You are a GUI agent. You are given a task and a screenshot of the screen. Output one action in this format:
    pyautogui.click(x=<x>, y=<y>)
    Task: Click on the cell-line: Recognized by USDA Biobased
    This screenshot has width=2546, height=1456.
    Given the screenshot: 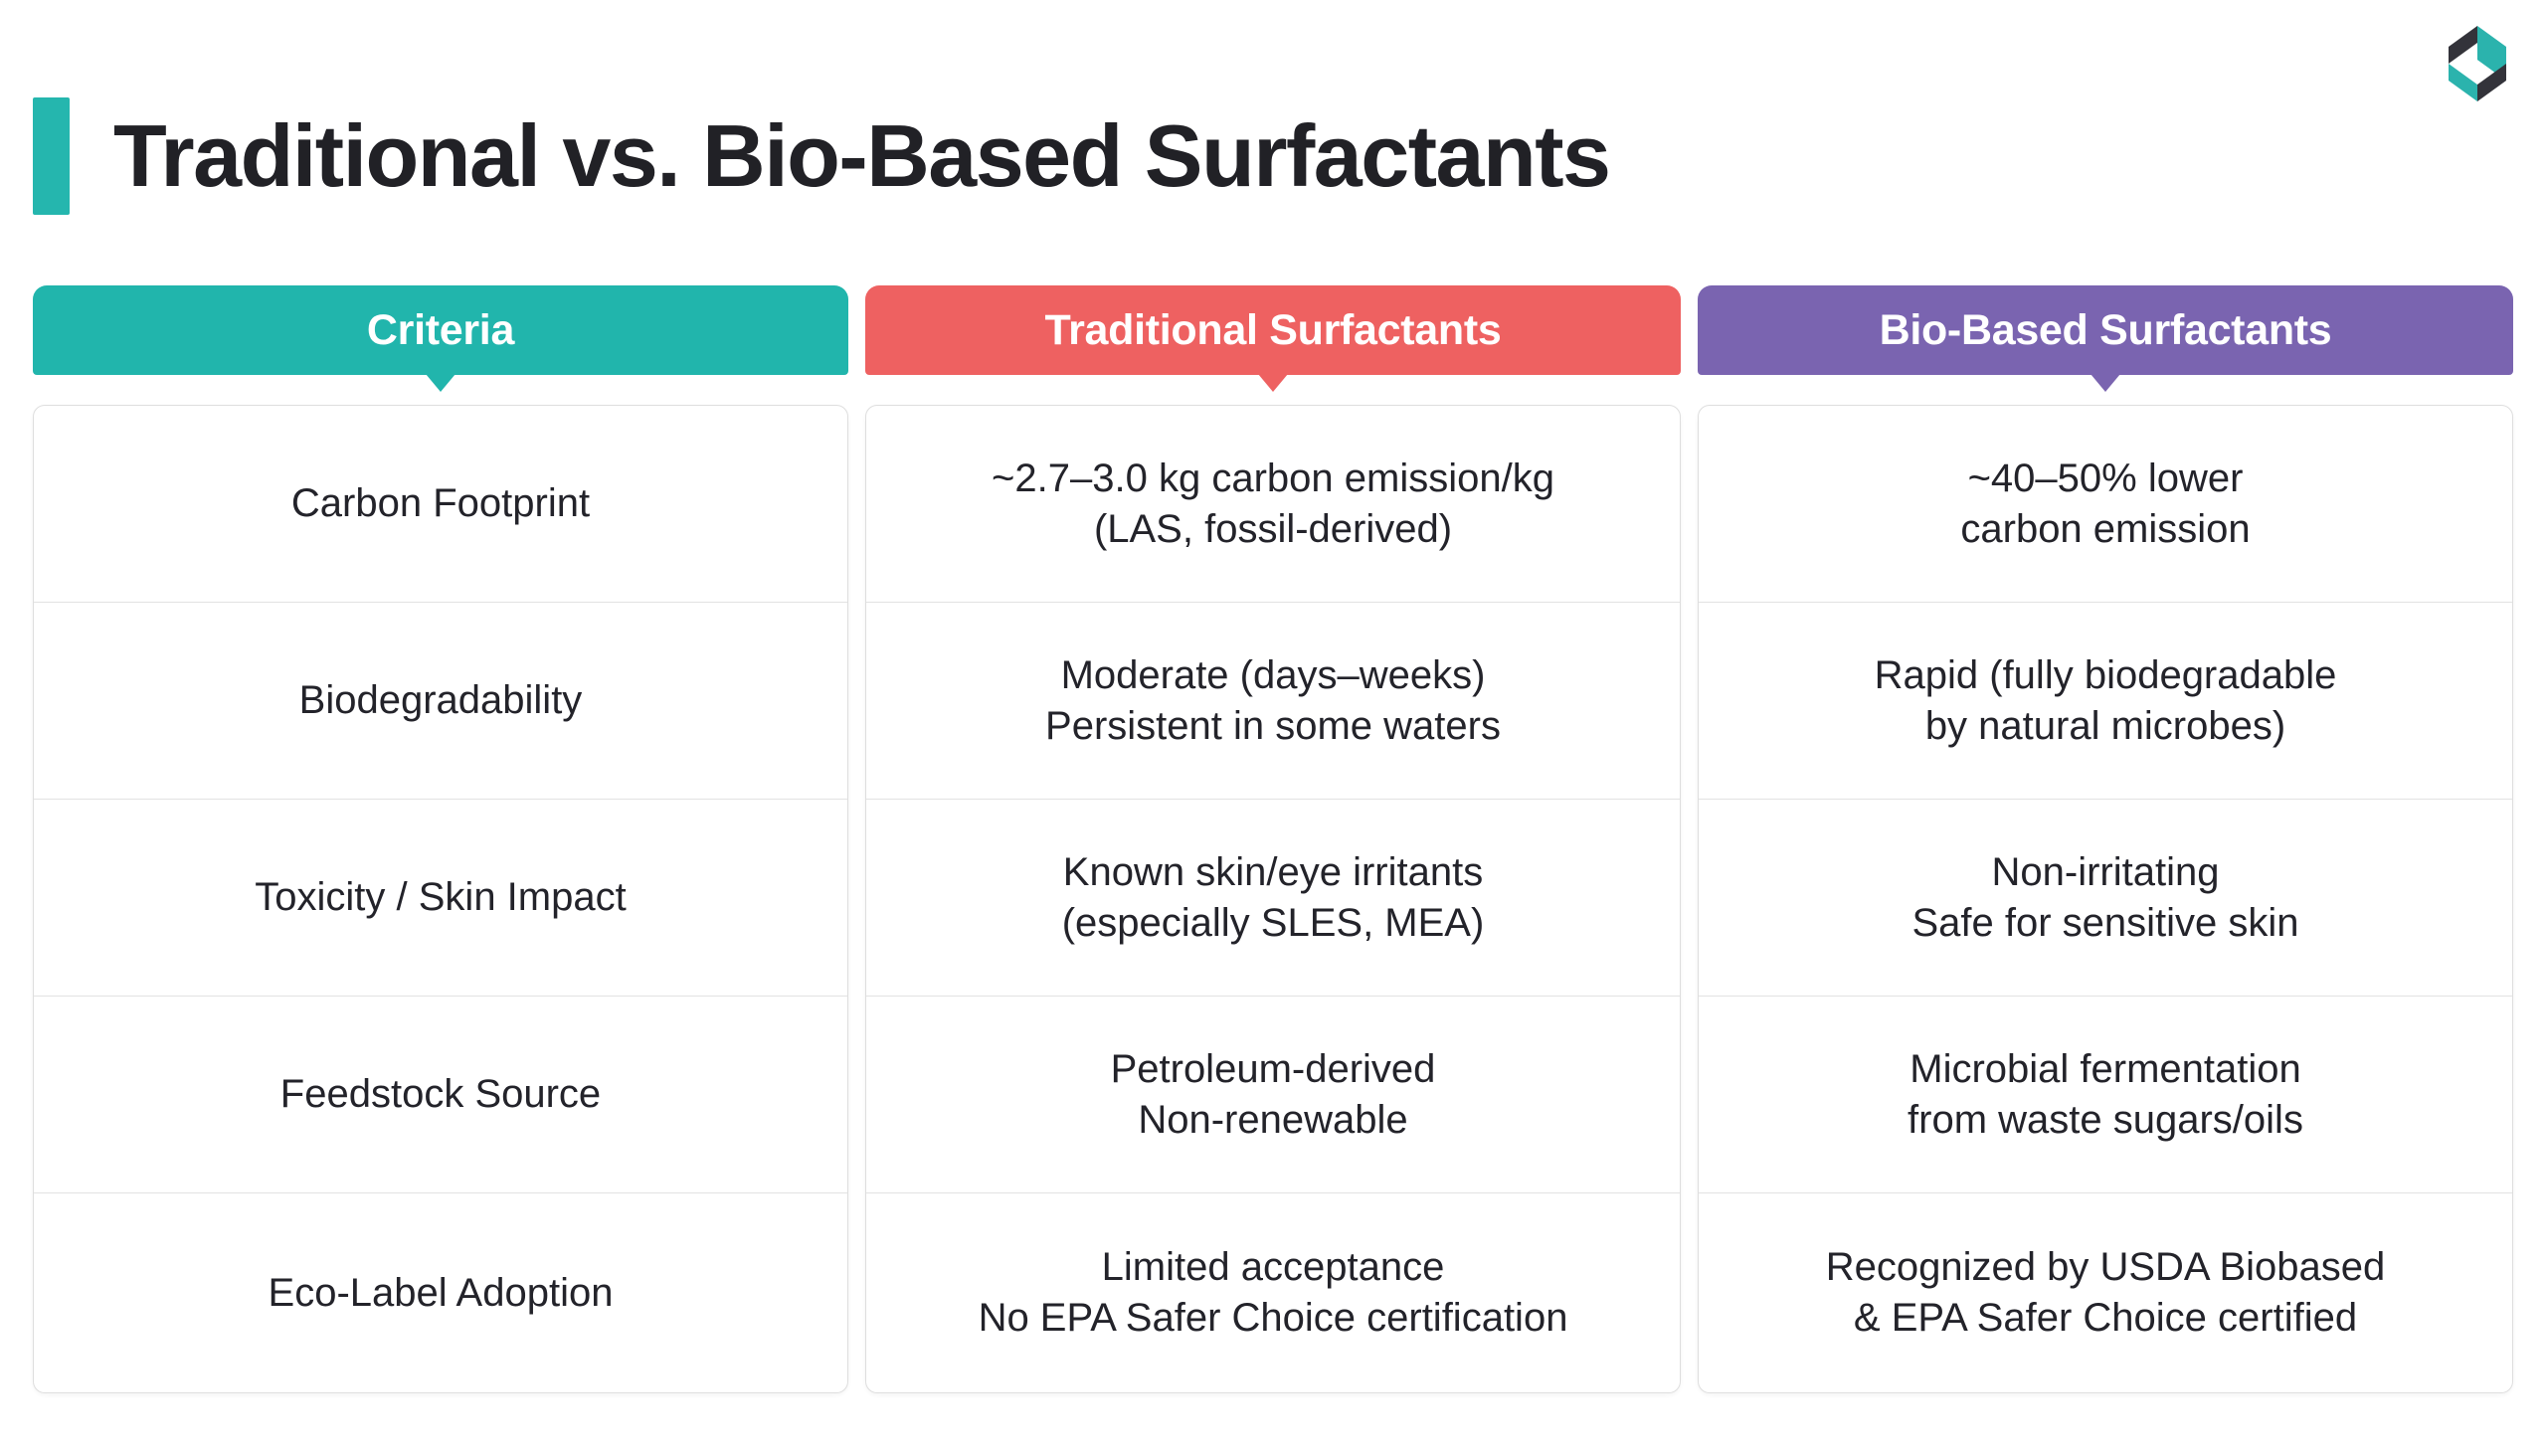 What is the action you would take?
    pyautogui.click(x=2105, y=1267)
    